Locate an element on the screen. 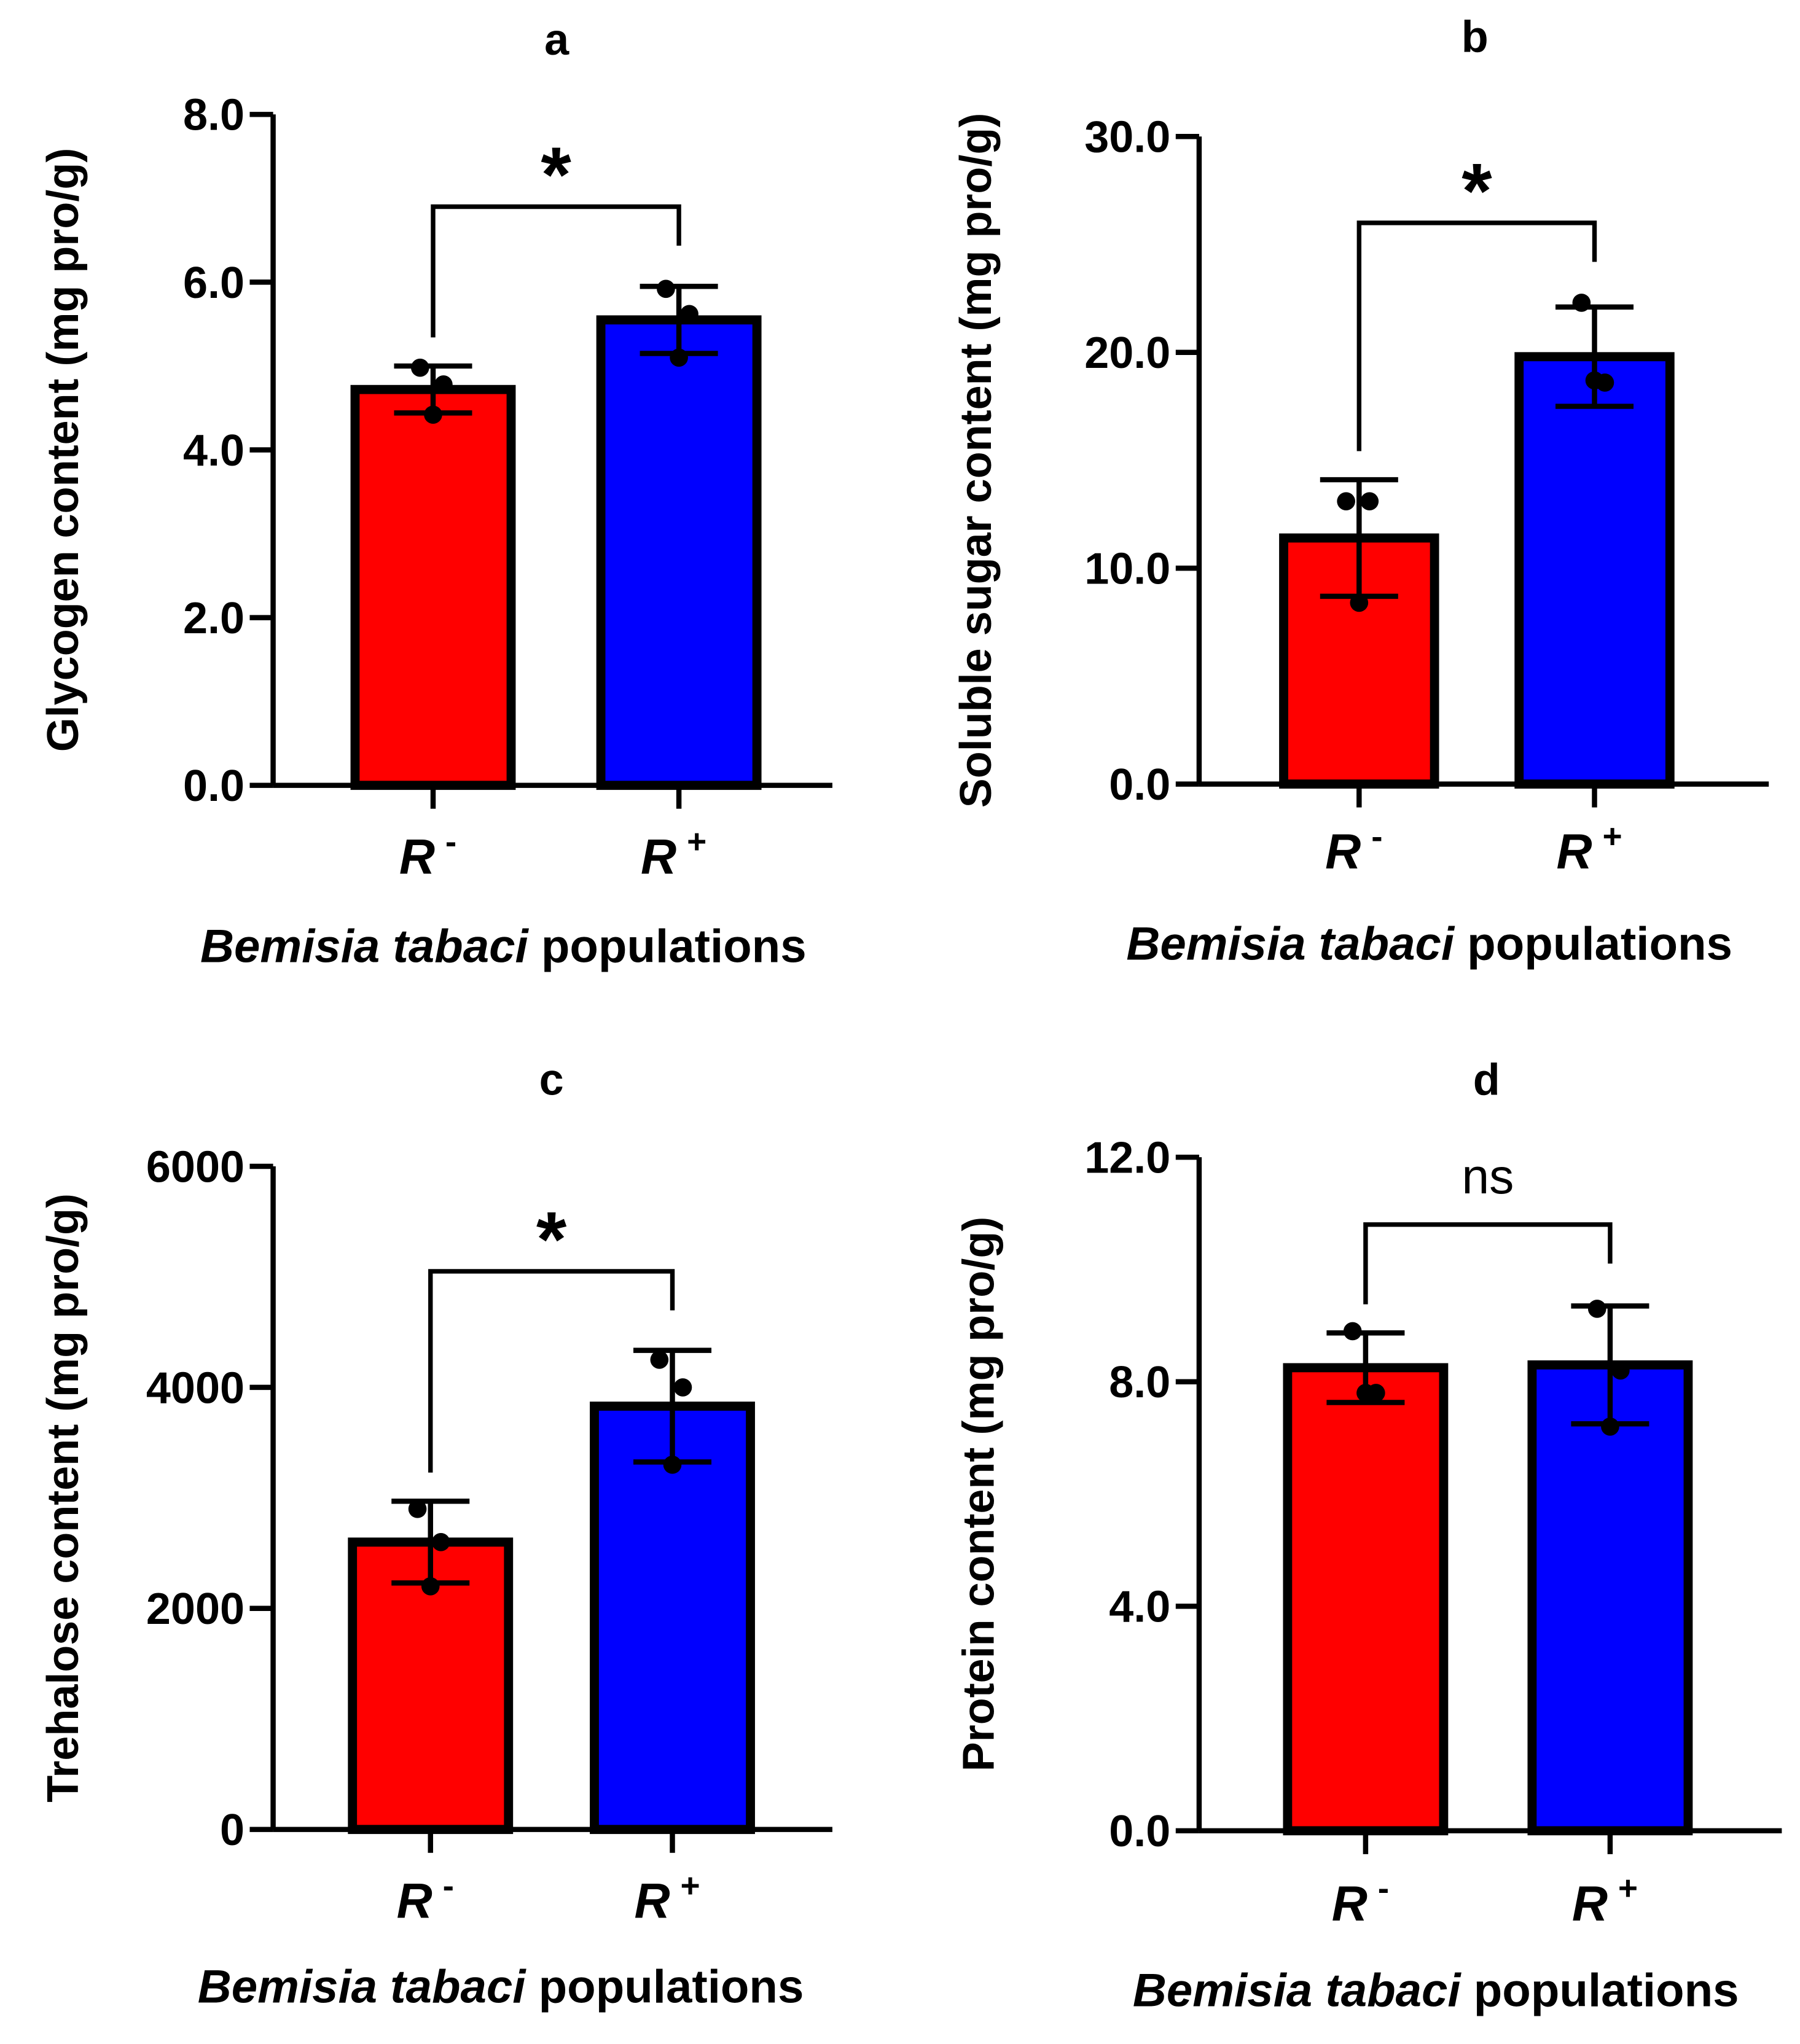 The width and height of the screenshot is (1800, 2044). panel-label: d is located at coordinates (1486, 1080).